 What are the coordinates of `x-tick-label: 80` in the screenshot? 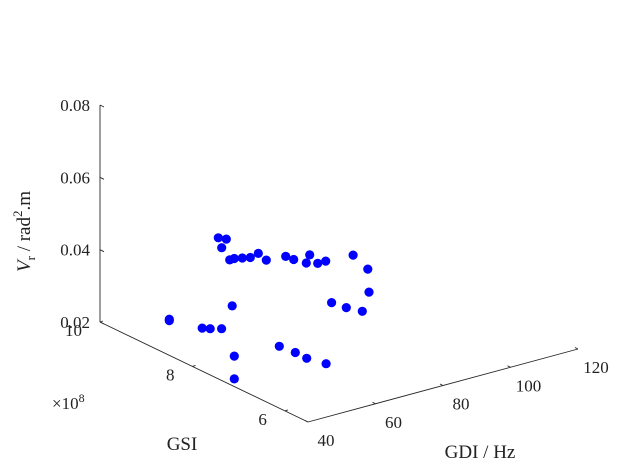 It's located at (461, 404).